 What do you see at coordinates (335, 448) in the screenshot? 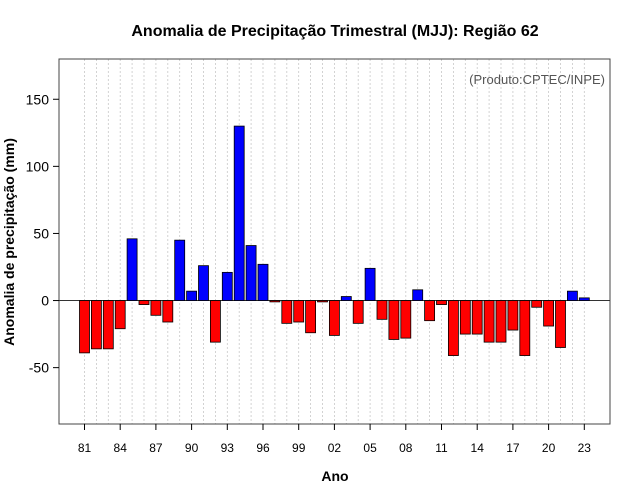
I see `x-tick-label: 02` at bounding box center [335, 448].